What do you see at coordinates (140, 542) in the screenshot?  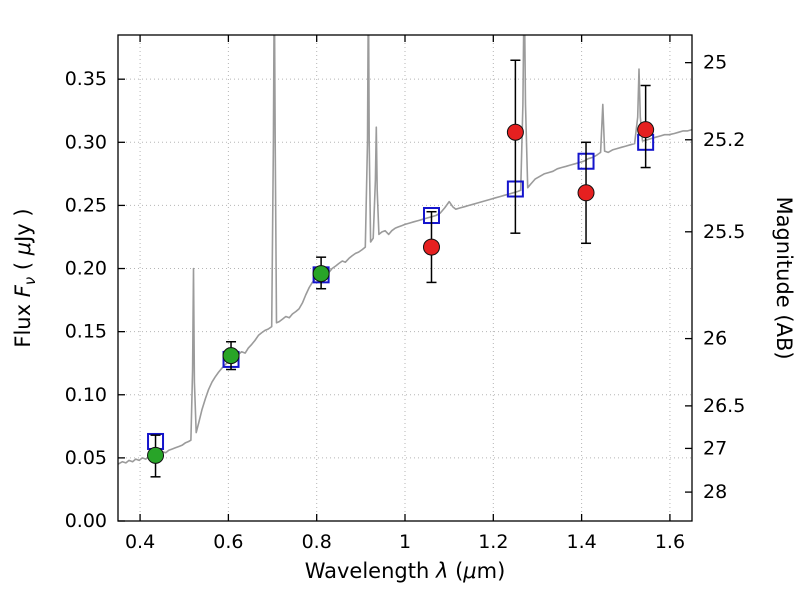 I see `x-tick-label: 0.4` at bounding box center [140, 542].